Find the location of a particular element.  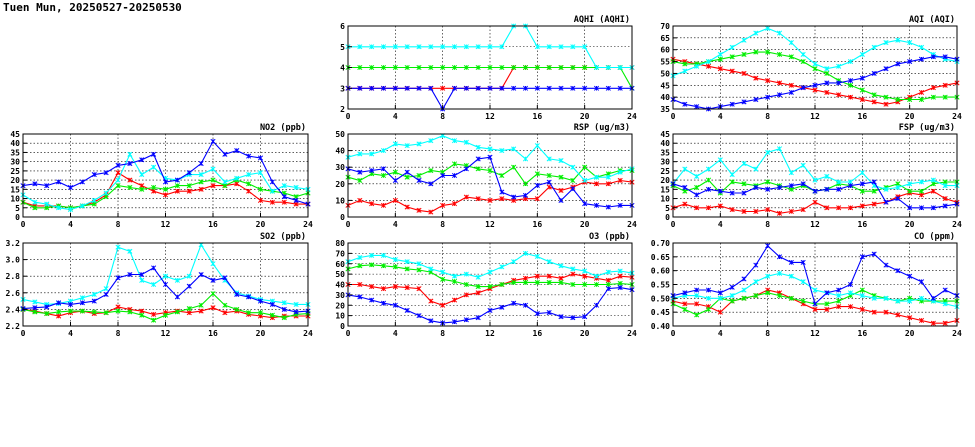

x-tick-label: 20 is located at coordinates (261, 224).